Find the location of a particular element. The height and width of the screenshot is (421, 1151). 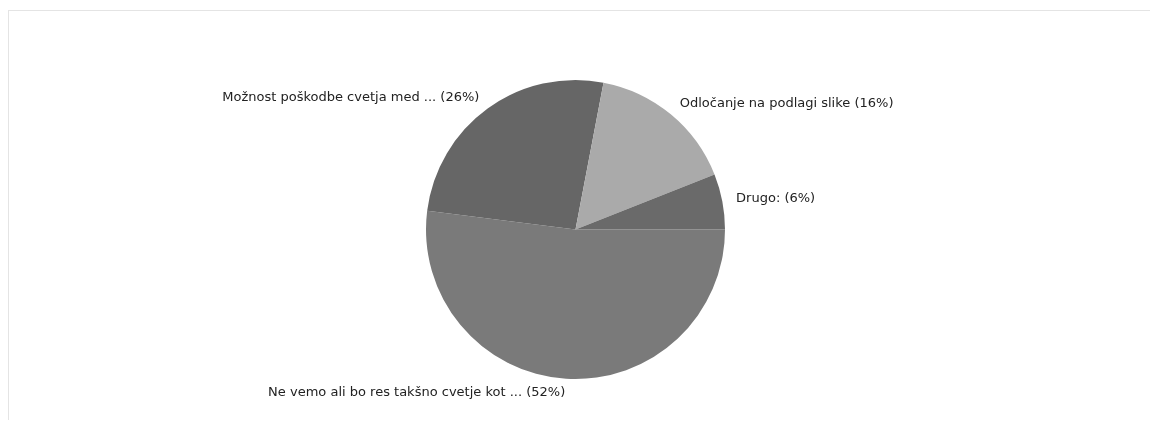

slice-label: Drugo: (6%) is located at coordinates (776, 198).